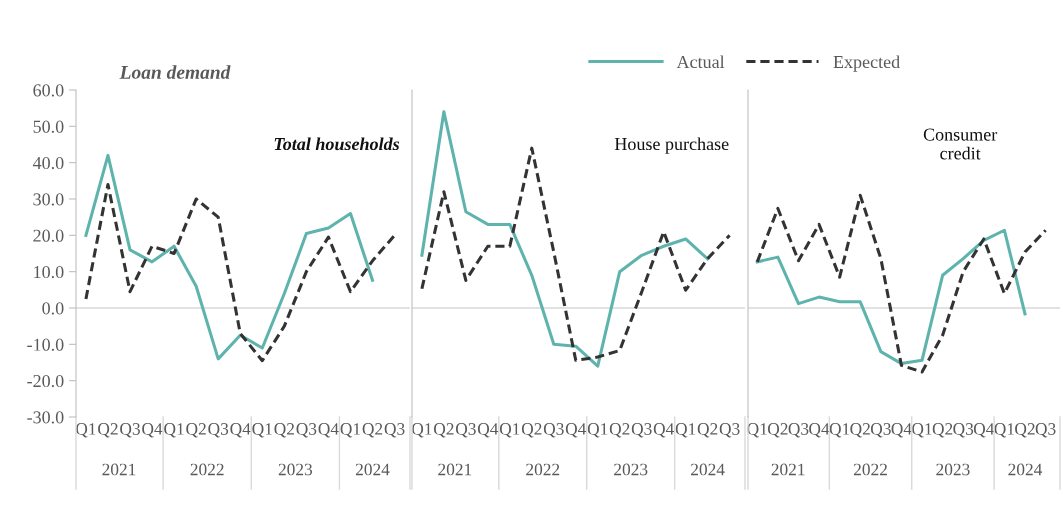 The height and width of the screenshot is (524, 1063). Describe the element at coordinates (45, 344) in the screenshot. I see `y-tick-label: -10.0` at that location.